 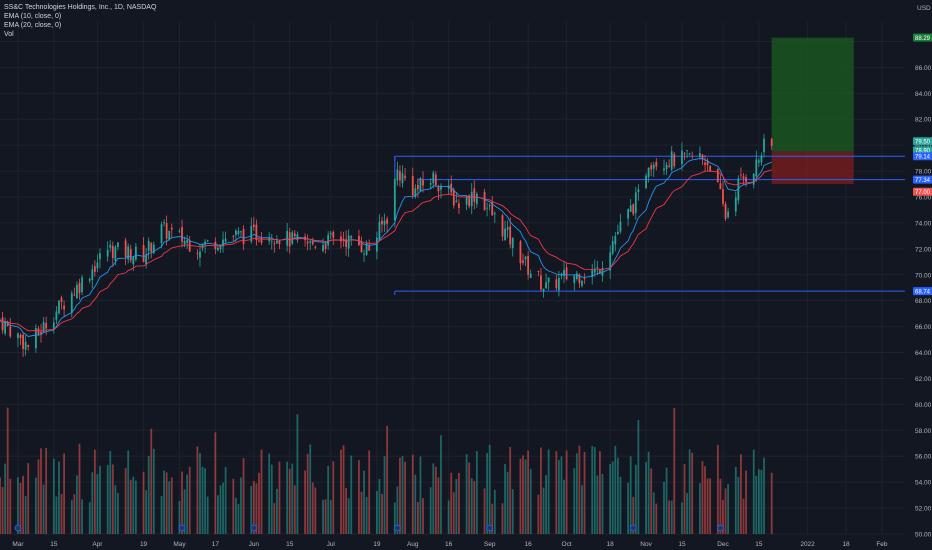 I want to click on y-tick-label: 60.00, so click(x=923, y=405).